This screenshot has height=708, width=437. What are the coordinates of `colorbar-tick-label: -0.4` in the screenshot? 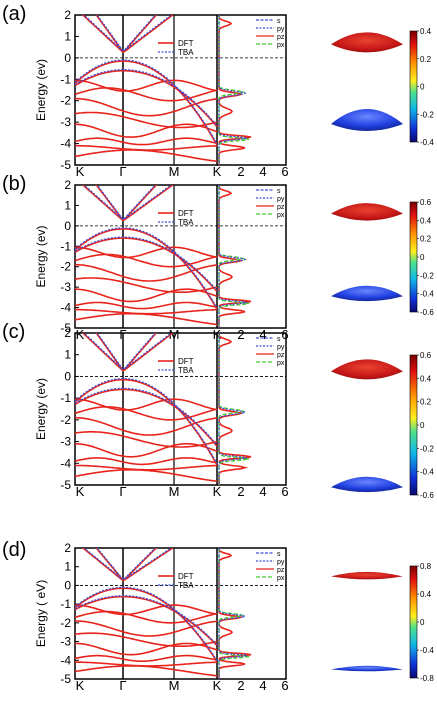 It's located at (427, 472).